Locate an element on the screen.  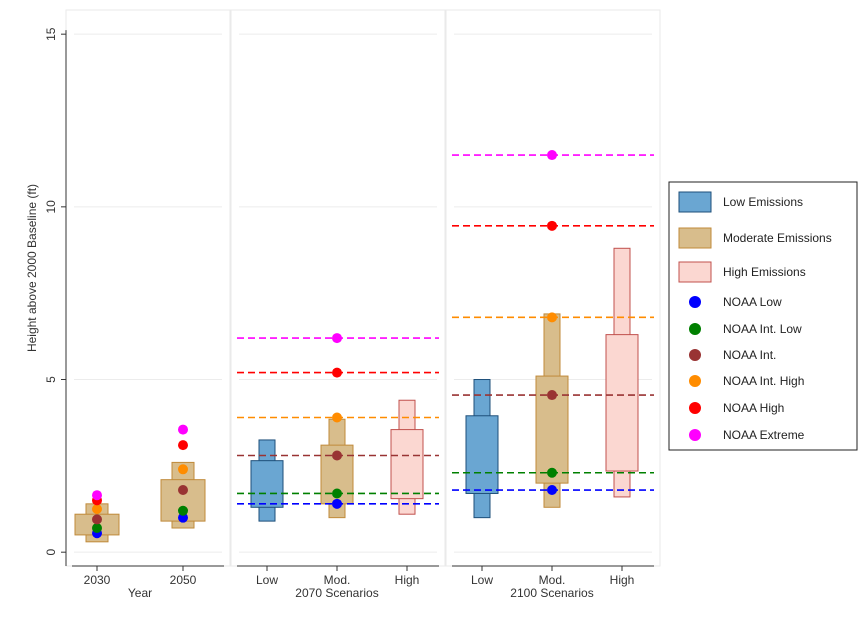
legend-item-low: Low Emissions is located at coordinates (740, 202).